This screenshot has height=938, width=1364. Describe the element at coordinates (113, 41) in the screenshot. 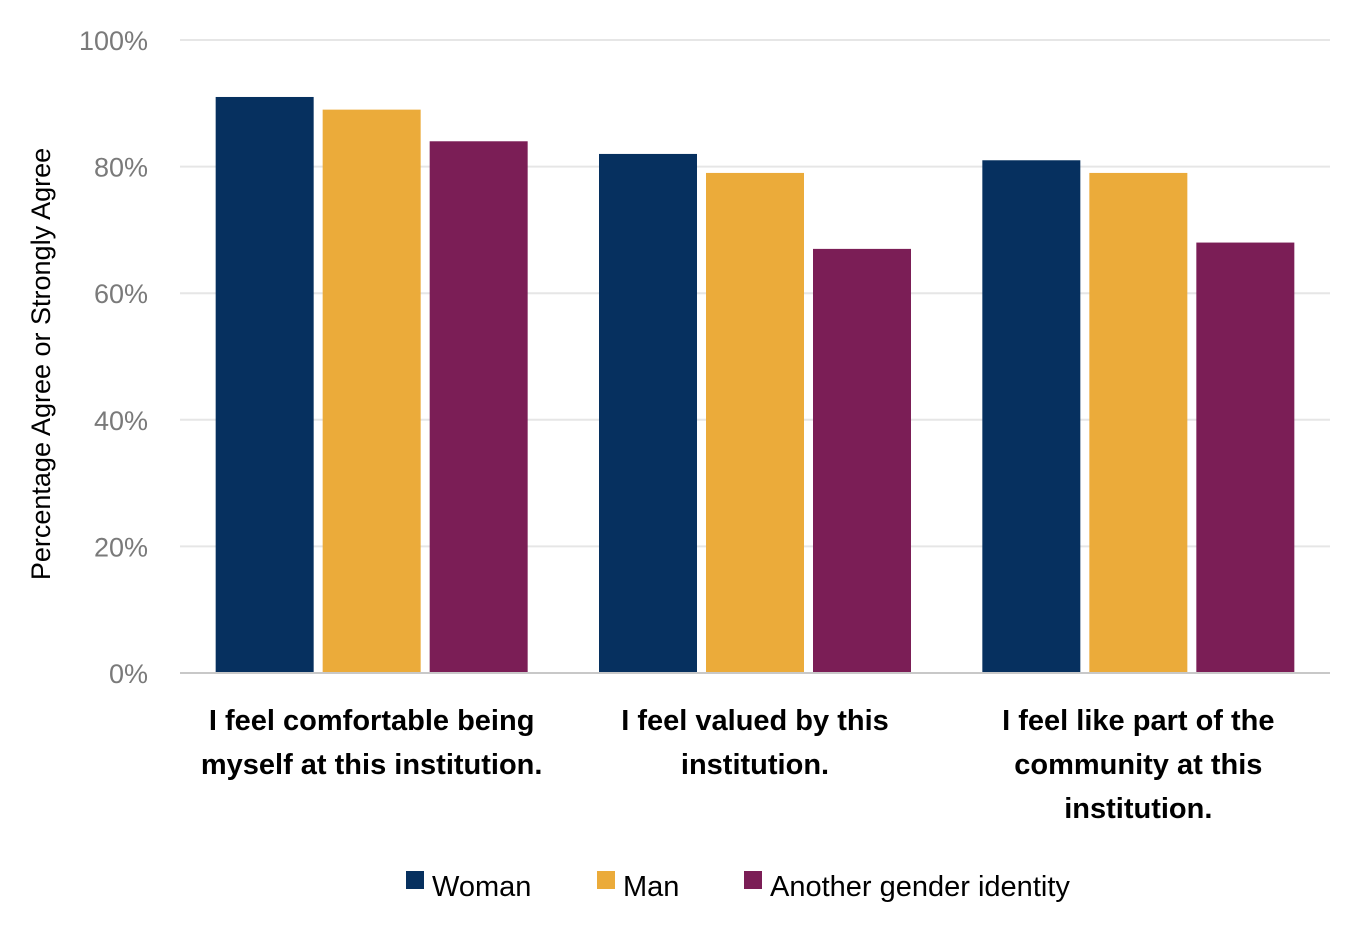

I see `y-tick-label: 100%` at that location.